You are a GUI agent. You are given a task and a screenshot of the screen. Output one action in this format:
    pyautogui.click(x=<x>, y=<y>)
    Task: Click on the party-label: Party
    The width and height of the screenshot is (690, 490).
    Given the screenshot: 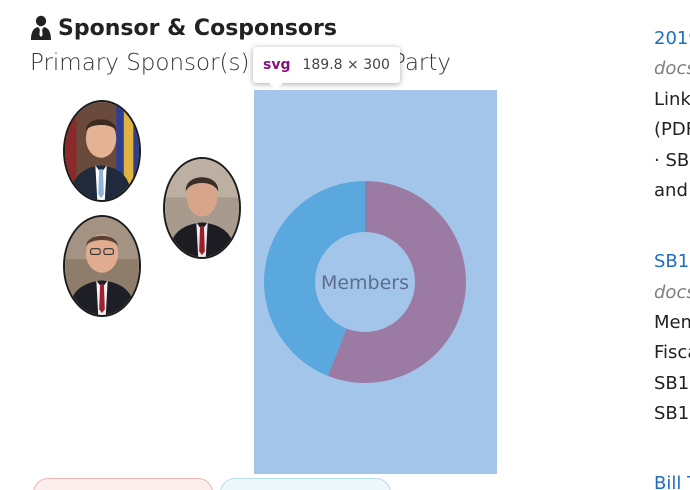 What is the action you would take?
    pyautogui.click(x=422, y=63)
    